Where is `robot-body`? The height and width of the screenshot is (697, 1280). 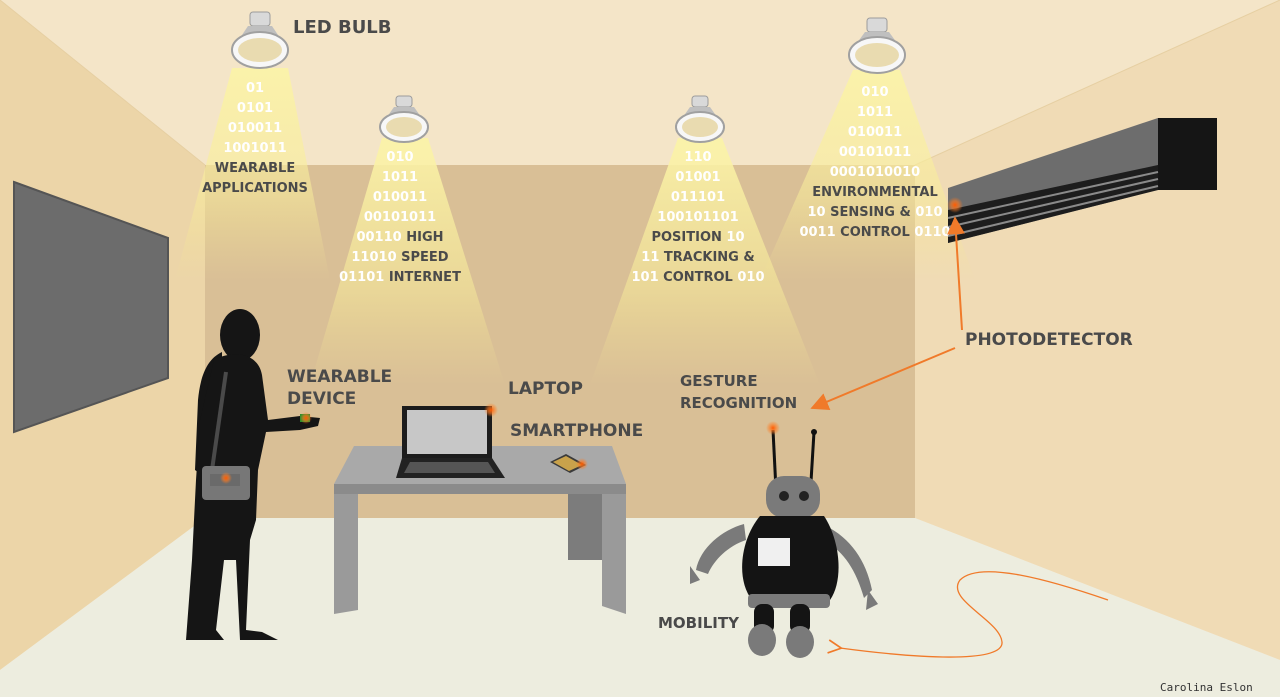 robot-body is located at coordinates (790, 558).